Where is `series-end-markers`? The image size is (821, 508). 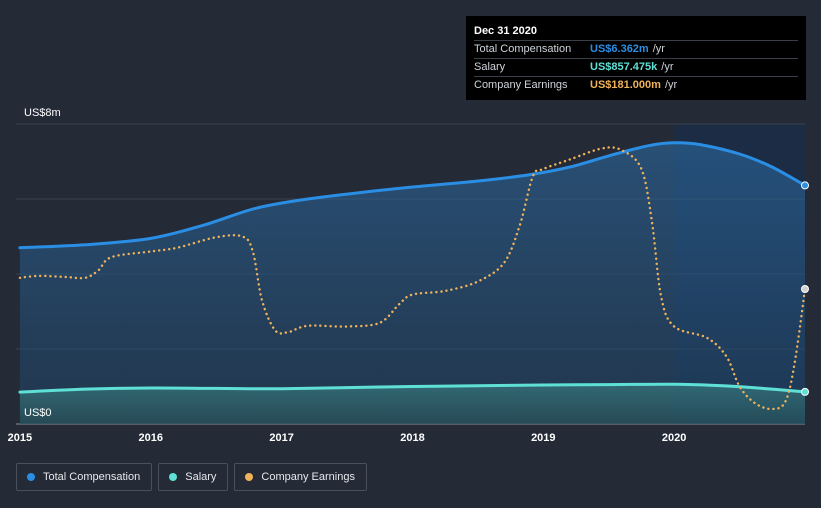
series-end-markers is located at coordinates (805, 288).